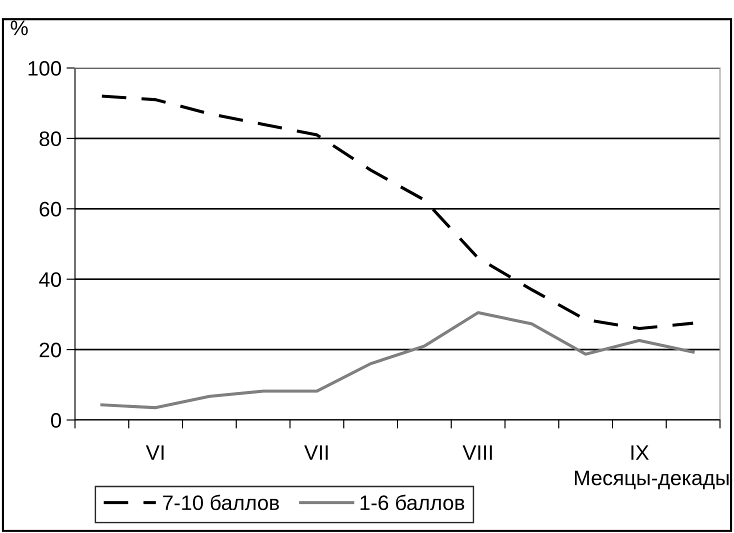  Describe the element at coordinates (50, 279) in the screenshot. I see `y-tick-label: 40` at that location.